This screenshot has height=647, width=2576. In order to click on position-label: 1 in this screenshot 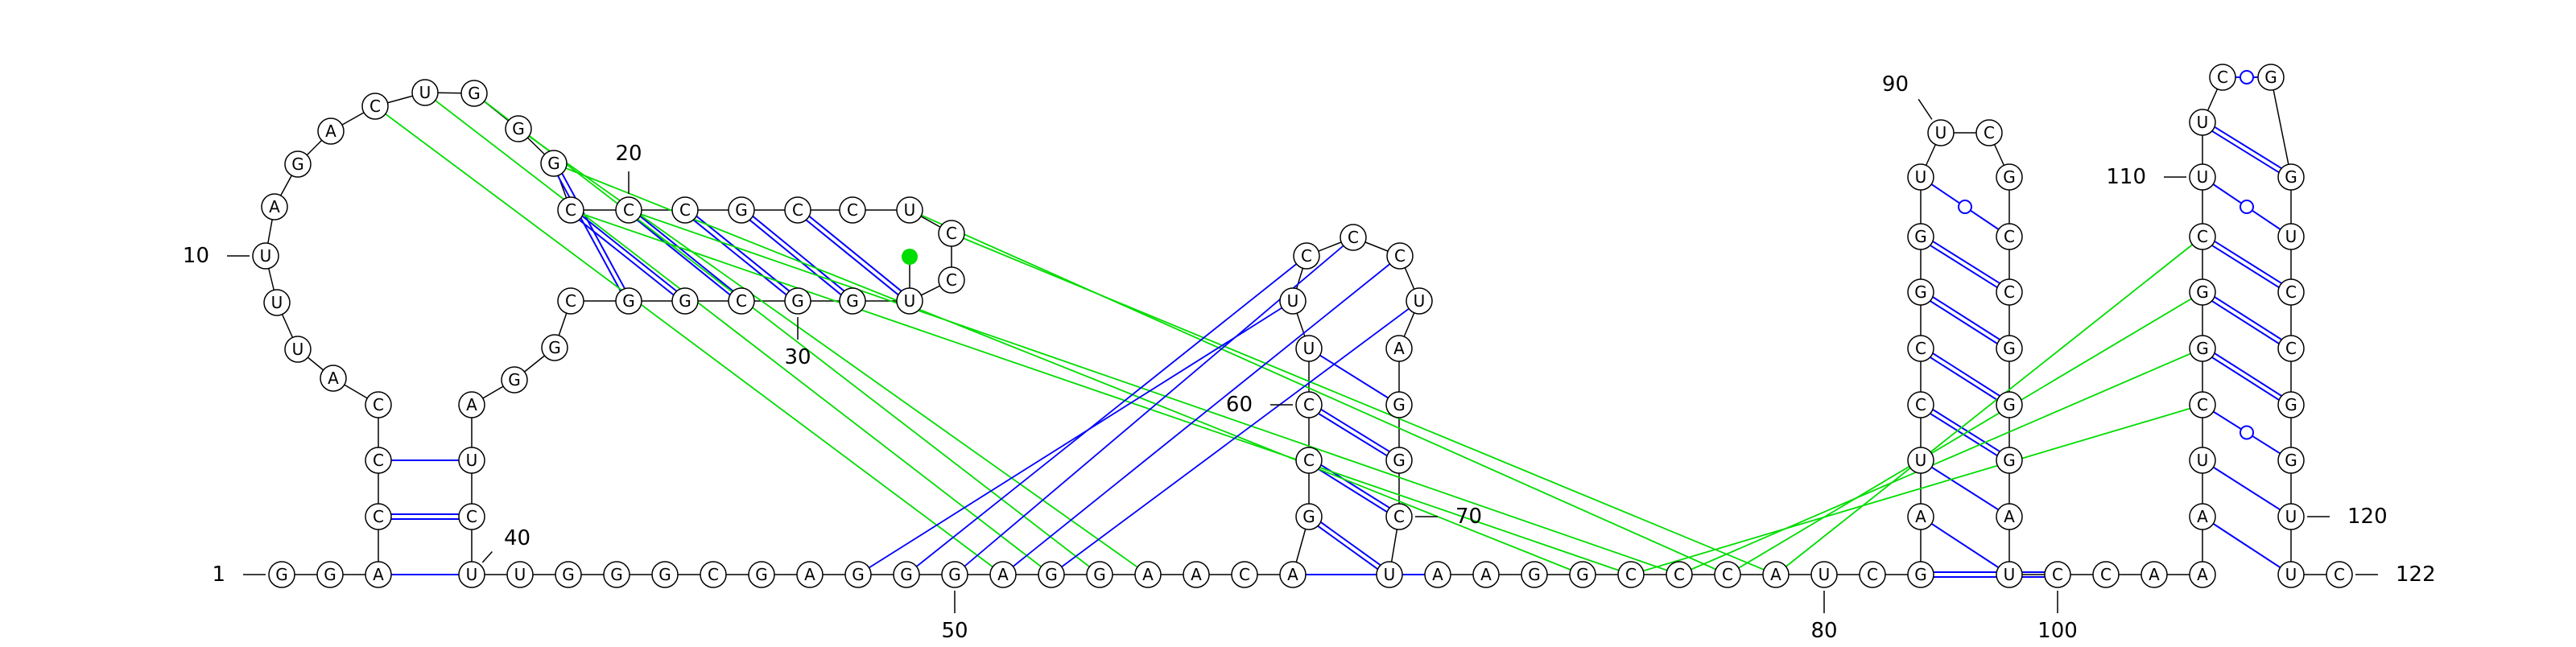, I will do `click(218, 575)`.